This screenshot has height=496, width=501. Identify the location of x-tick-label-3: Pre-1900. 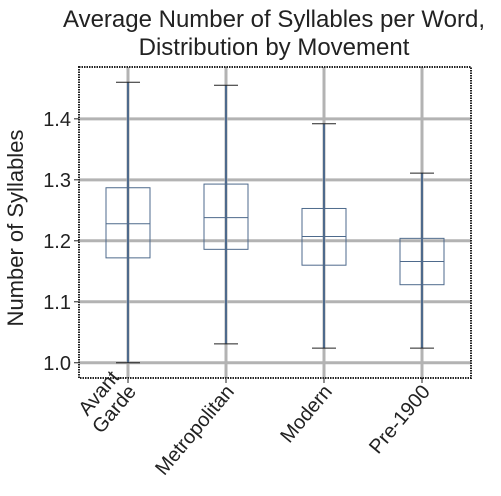
(400, 419).